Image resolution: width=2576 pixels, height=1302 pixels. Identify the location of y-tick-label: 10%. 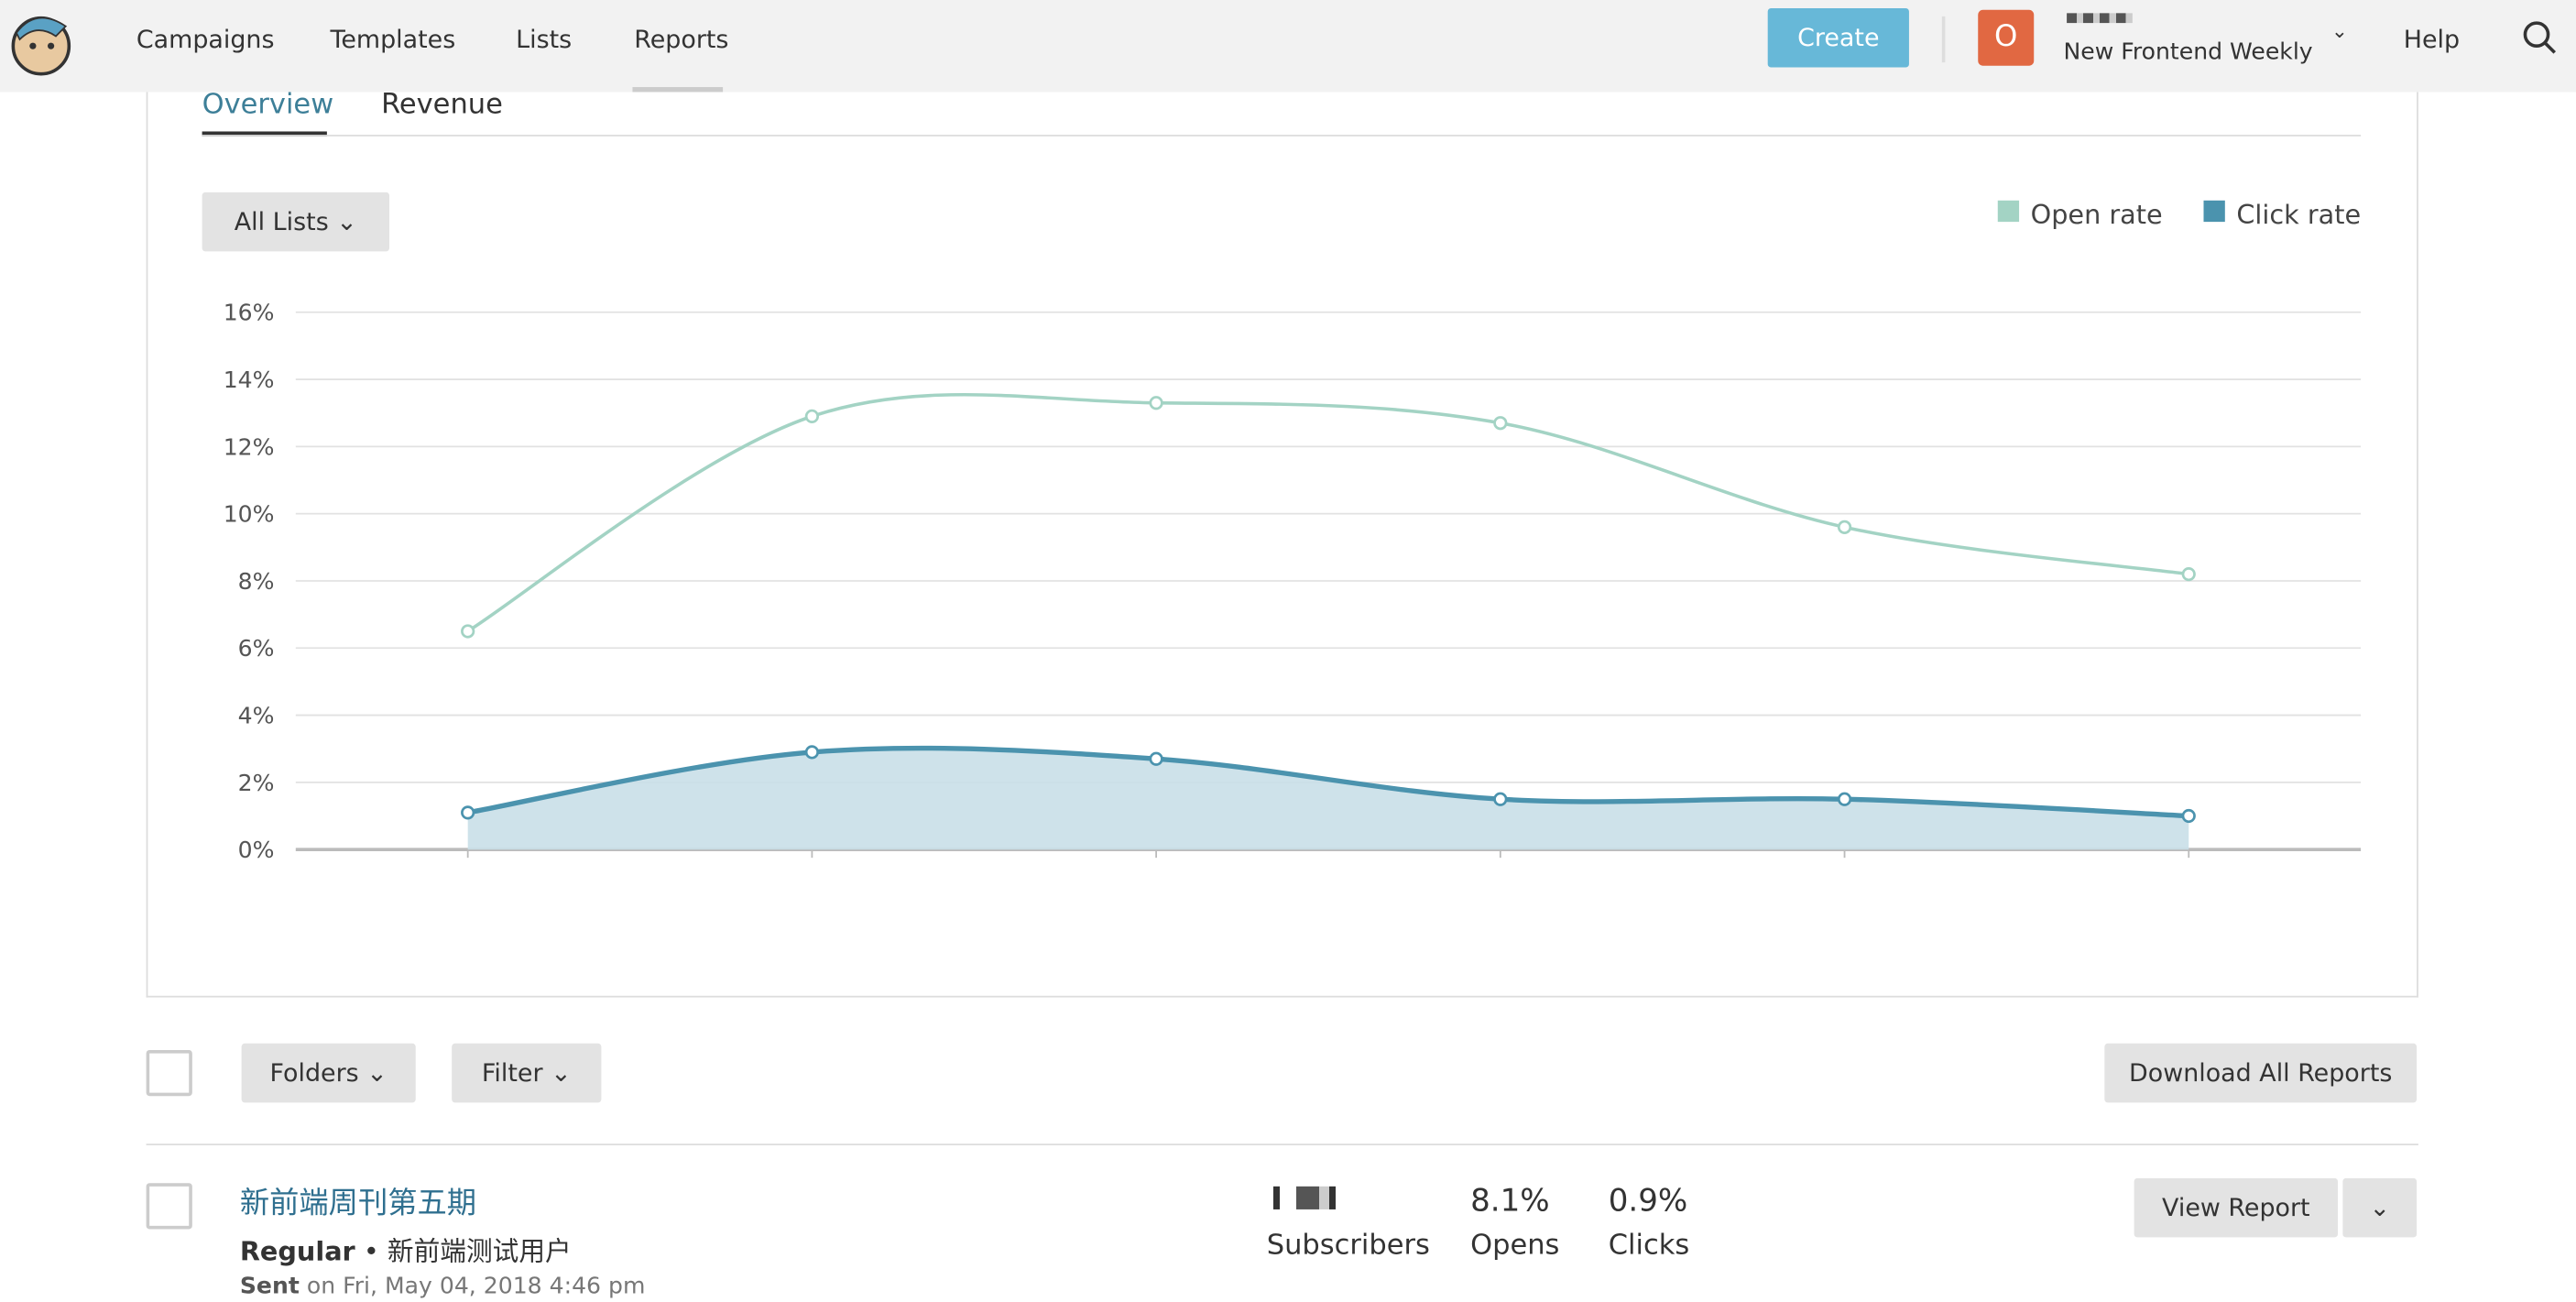
(249, 514).